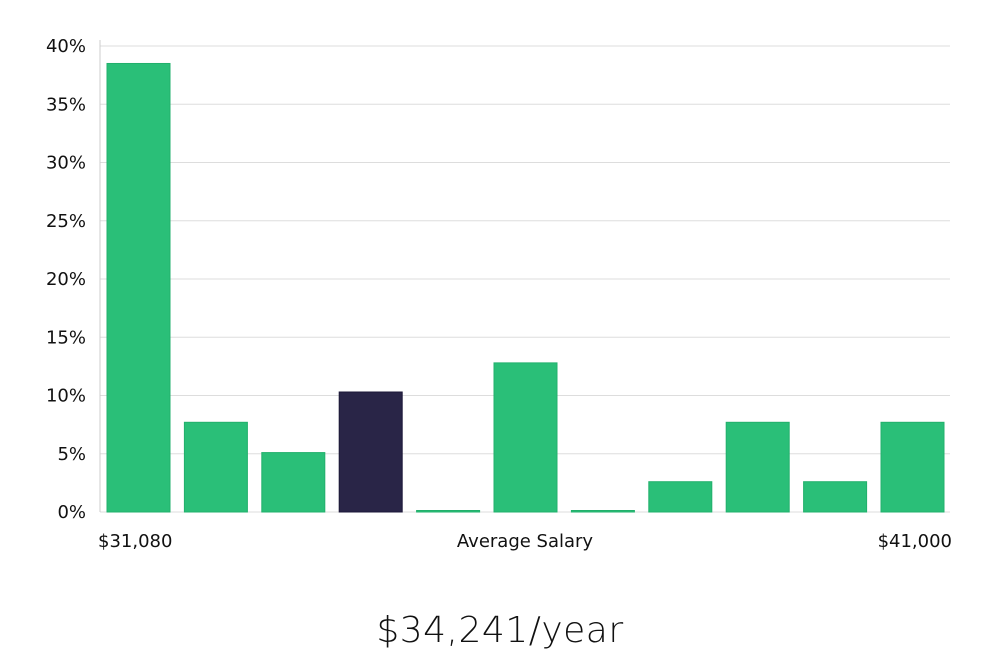  I want to click on y-tick-label: 15%, so click(66, 337).